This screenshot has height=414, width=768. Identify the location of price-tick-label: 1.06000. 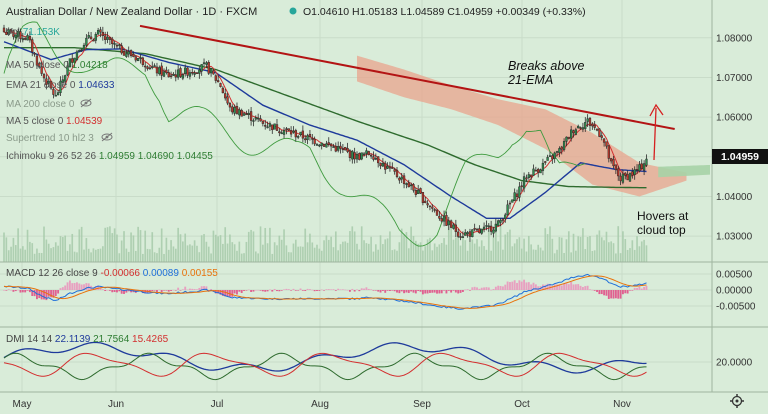
(734, 118).